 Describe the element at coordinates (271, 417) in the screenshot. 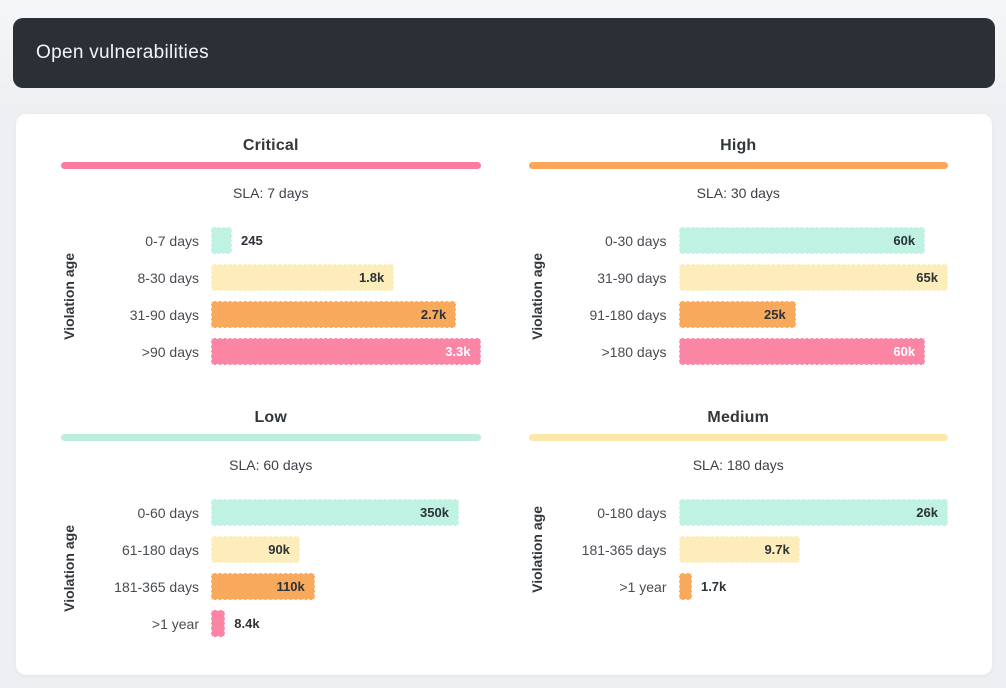

I see `chart-title: Low` at that location.